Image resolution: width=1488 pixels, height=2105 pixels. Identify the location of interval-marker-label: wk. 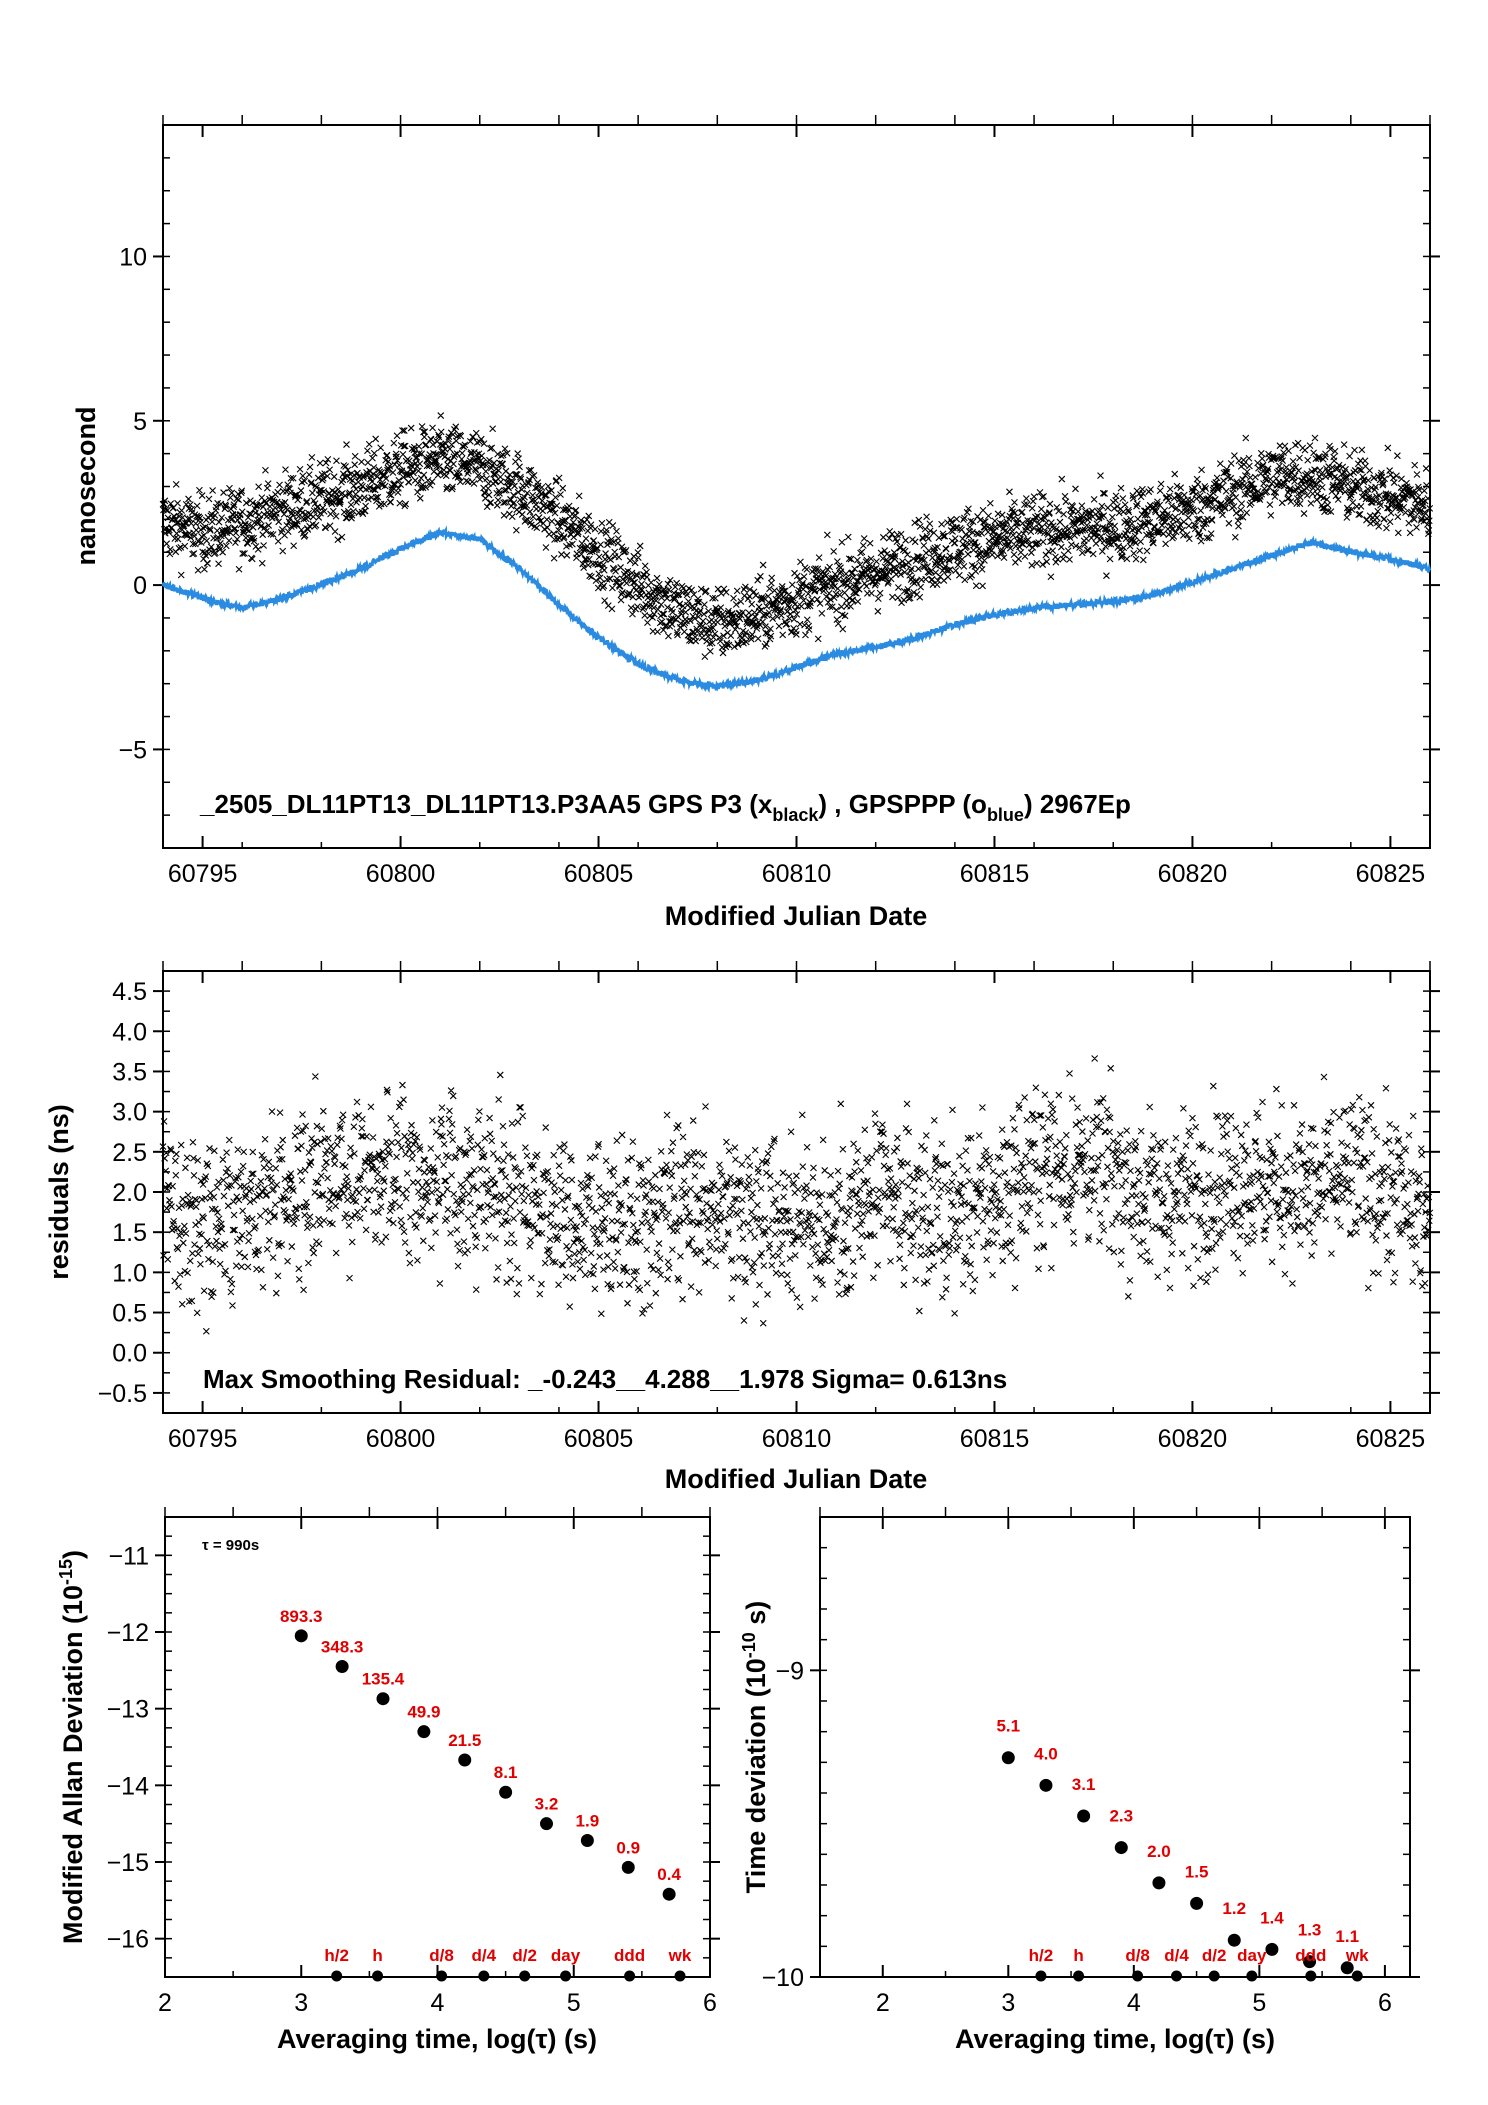
(1357, 1955).